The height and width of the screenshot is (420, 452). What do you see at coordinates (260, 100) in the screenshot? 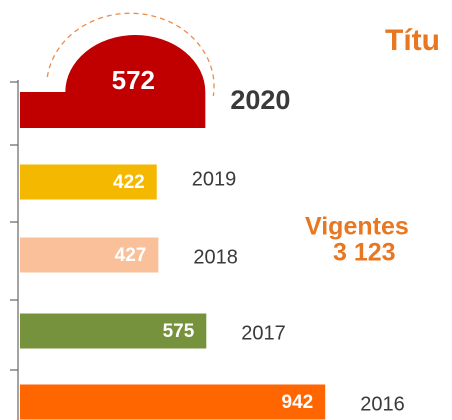
I see `category-label: 2020` at bounding box center [260, 100].